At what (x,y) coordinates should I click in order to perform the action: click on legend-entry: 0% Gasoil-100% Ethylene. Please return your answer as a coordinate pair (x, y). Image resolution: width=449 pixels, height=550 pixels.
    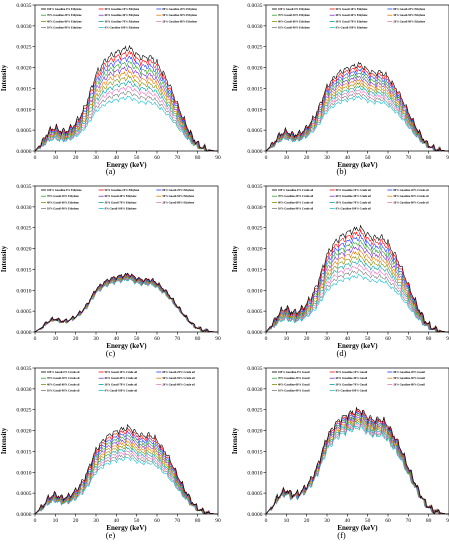
    Looking at the image, I should click on (352, 28).